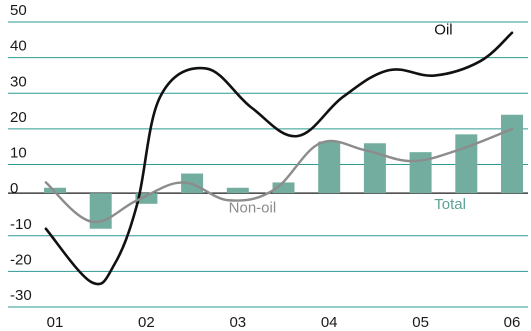  I want to click on x-tick-label: 03, so click(237, 322).